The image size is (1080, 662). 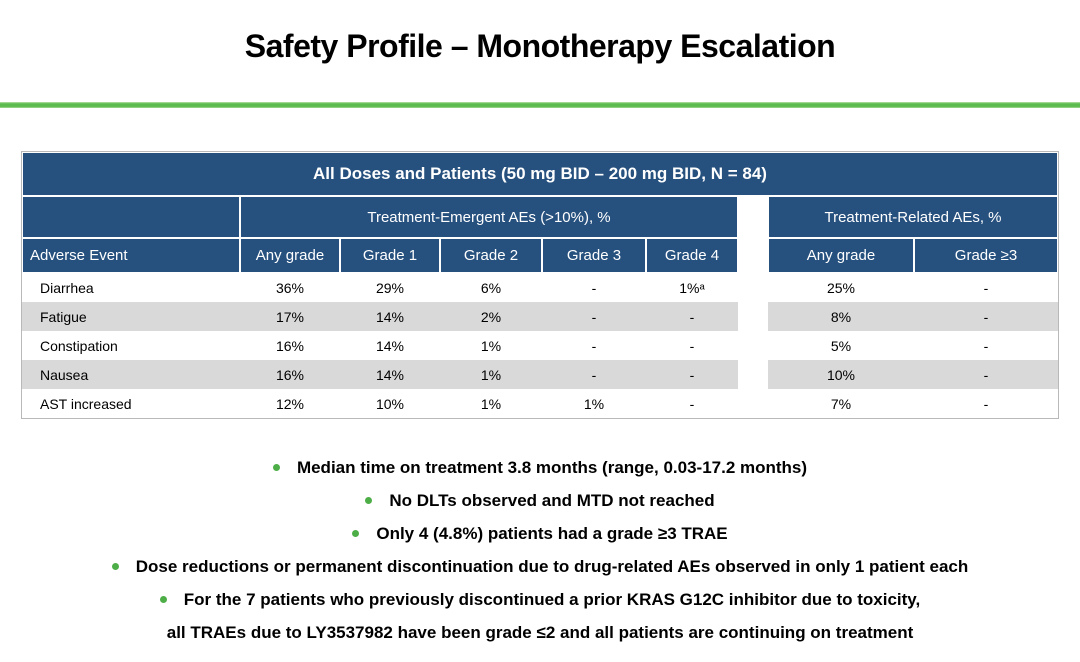 What do you see at coordinates (390, 255) in the screenshot?
I see `column-header-grade-1: Grade 1` at bounding box center [390, 255].